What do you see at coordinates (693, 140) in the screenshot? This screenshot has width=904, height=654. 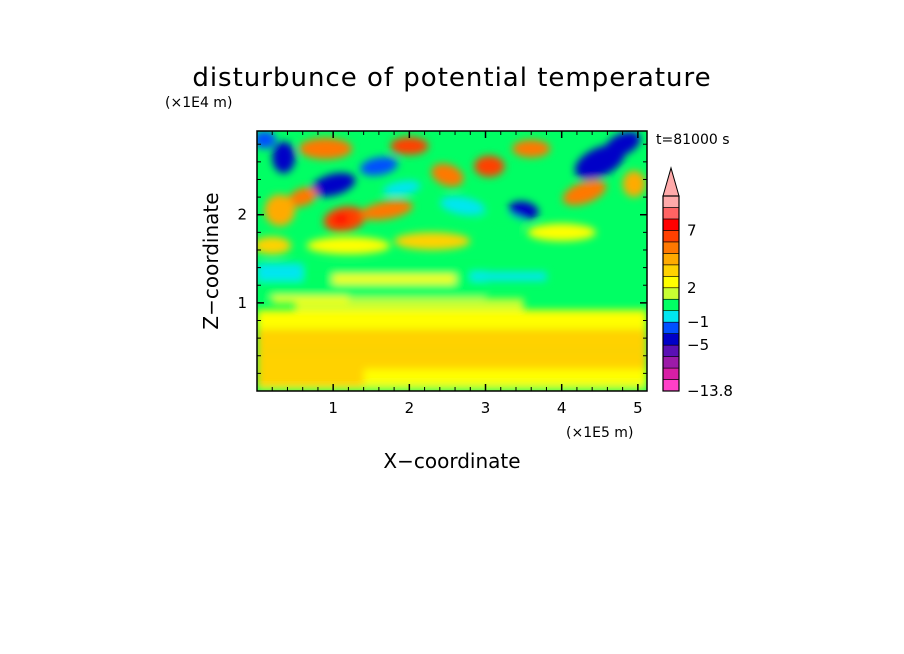 I see `time-label: t=81000 s` at bounding box center [693, 140].